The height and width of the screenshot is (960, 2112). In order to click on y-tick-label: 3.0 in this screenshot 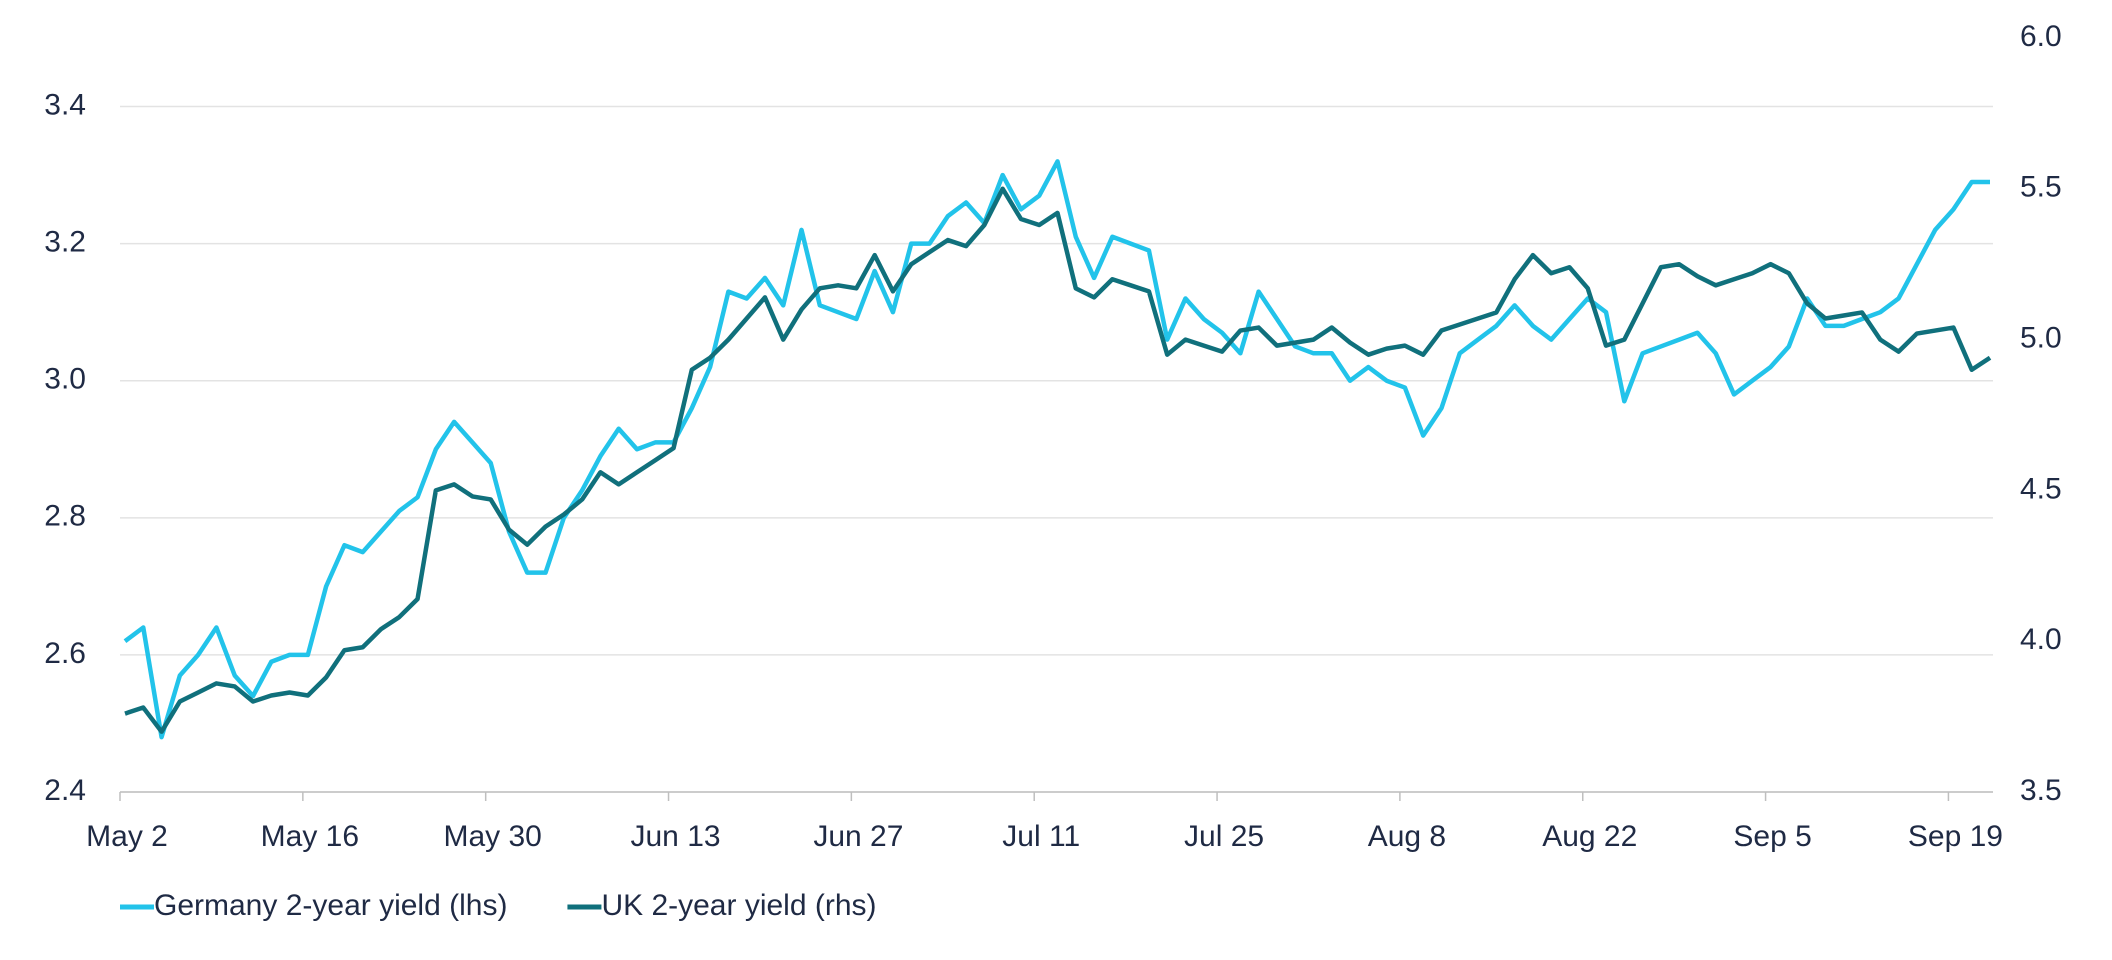, I will do `click(65, 379)`.